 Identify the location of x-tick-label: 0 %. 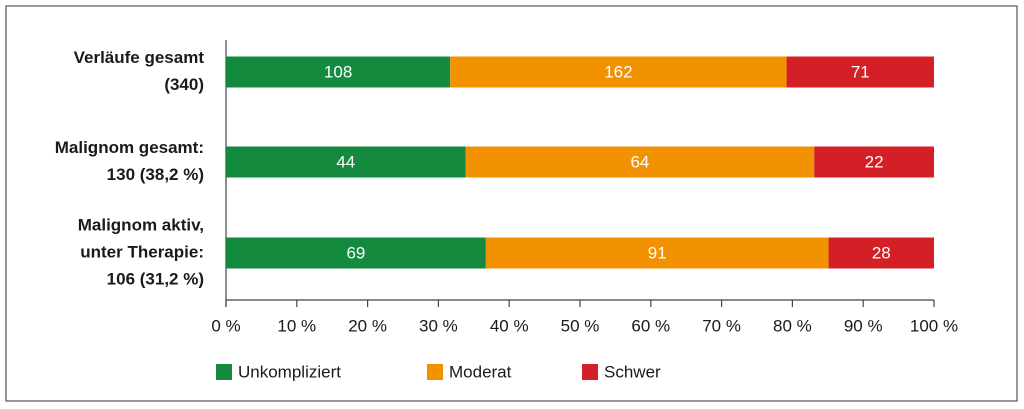
(225, 325).